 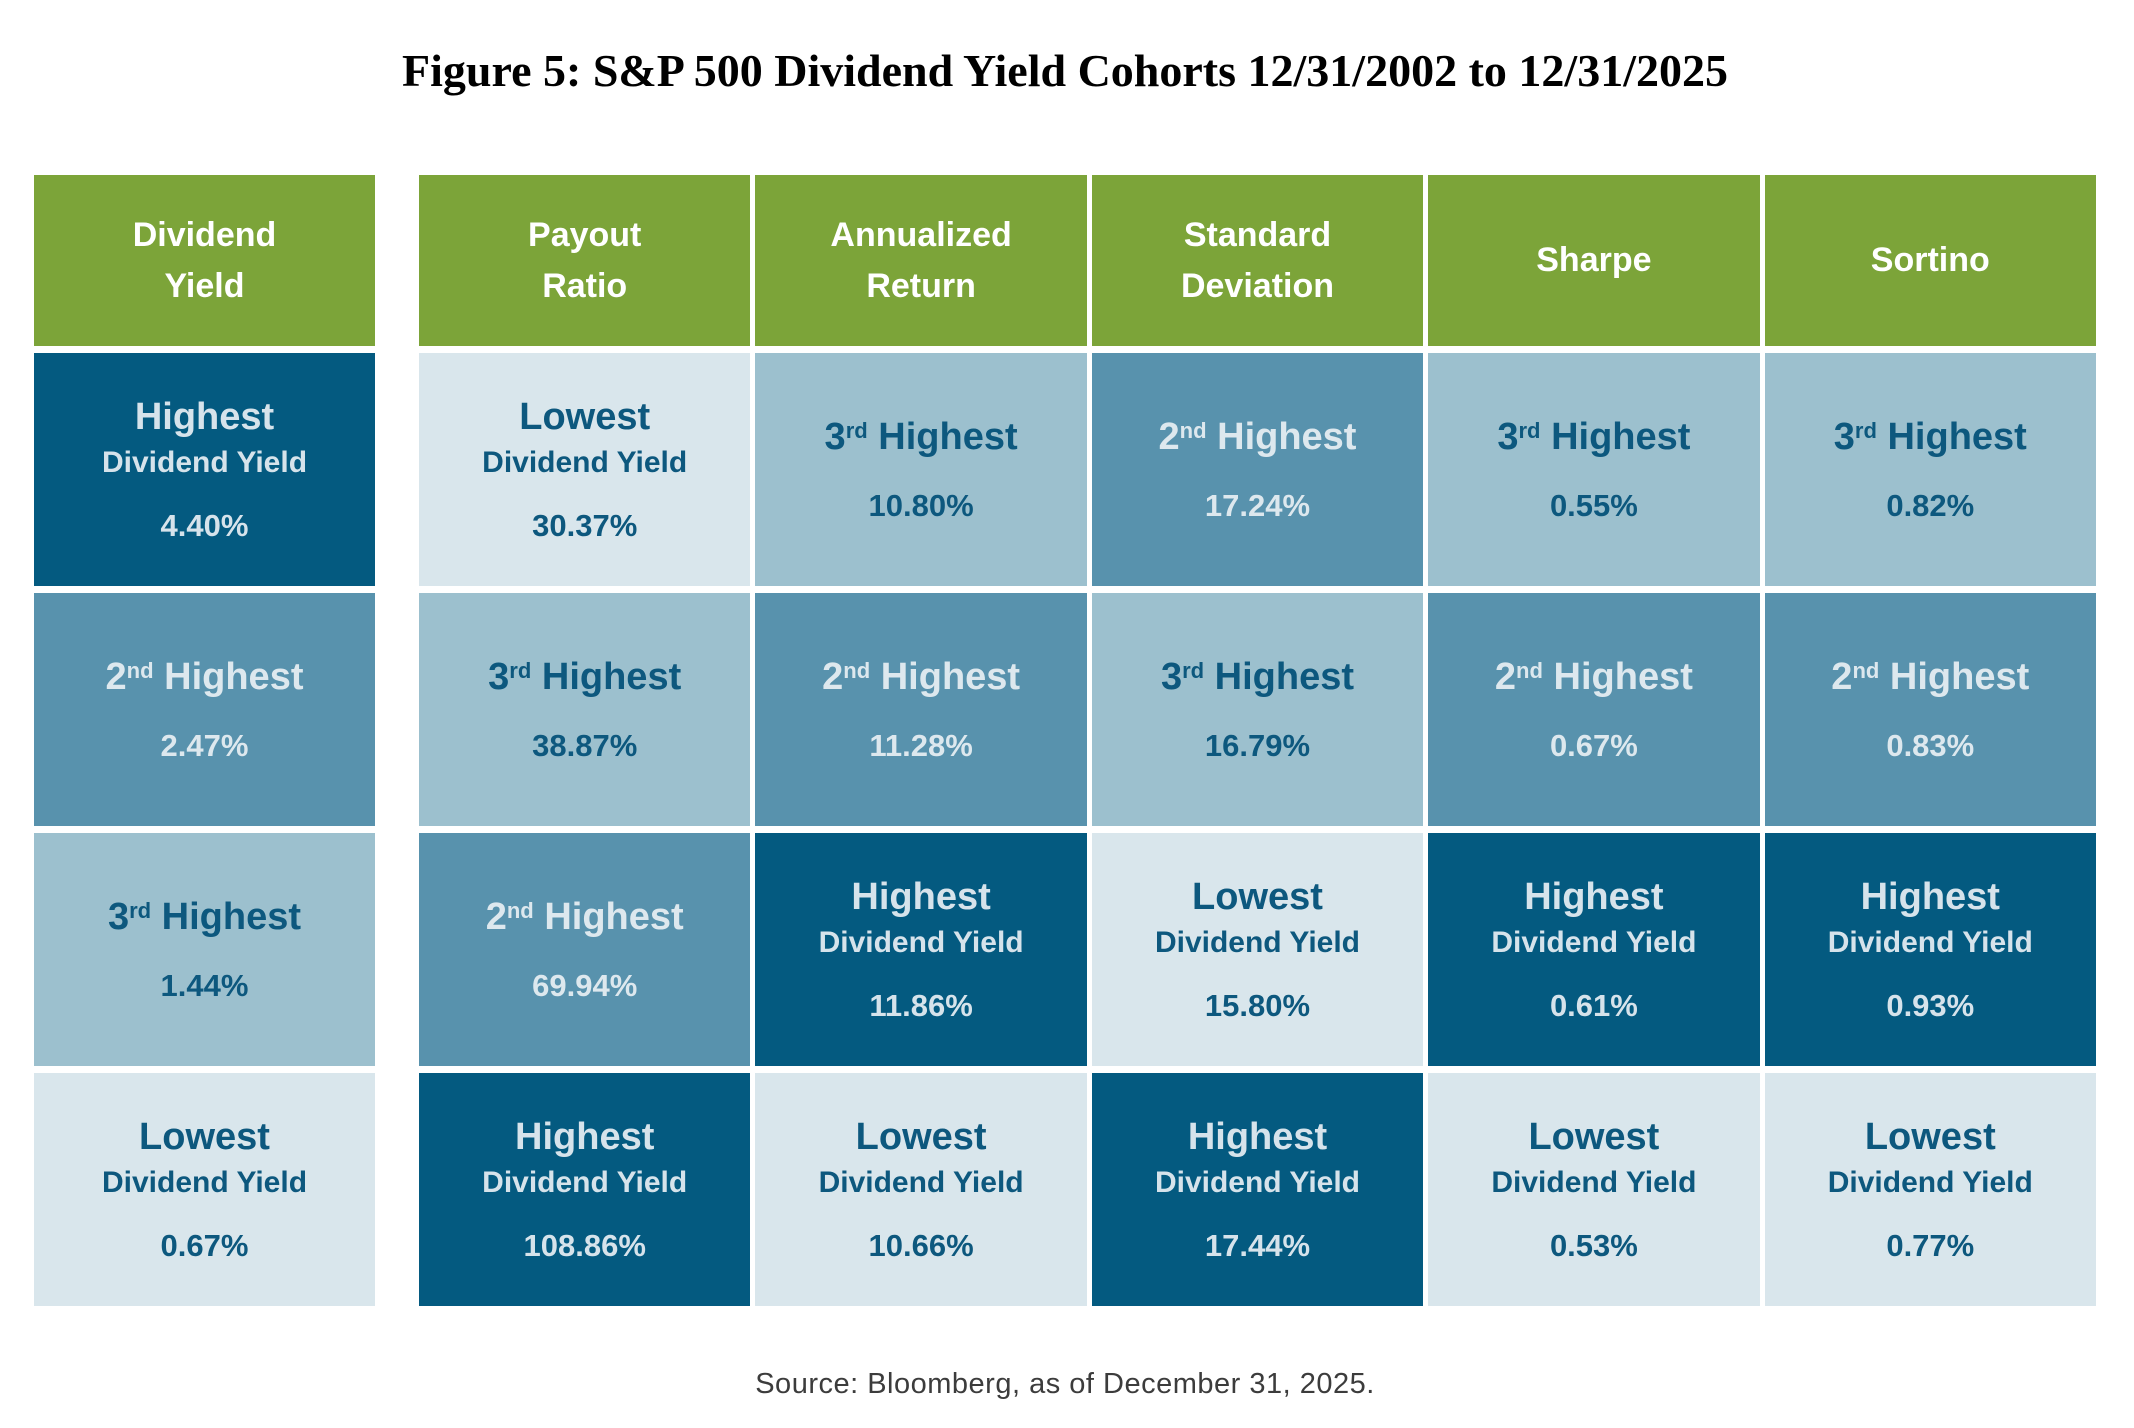 I want to click on cell-value: 0.93%, so click(x=1930, y=1006).